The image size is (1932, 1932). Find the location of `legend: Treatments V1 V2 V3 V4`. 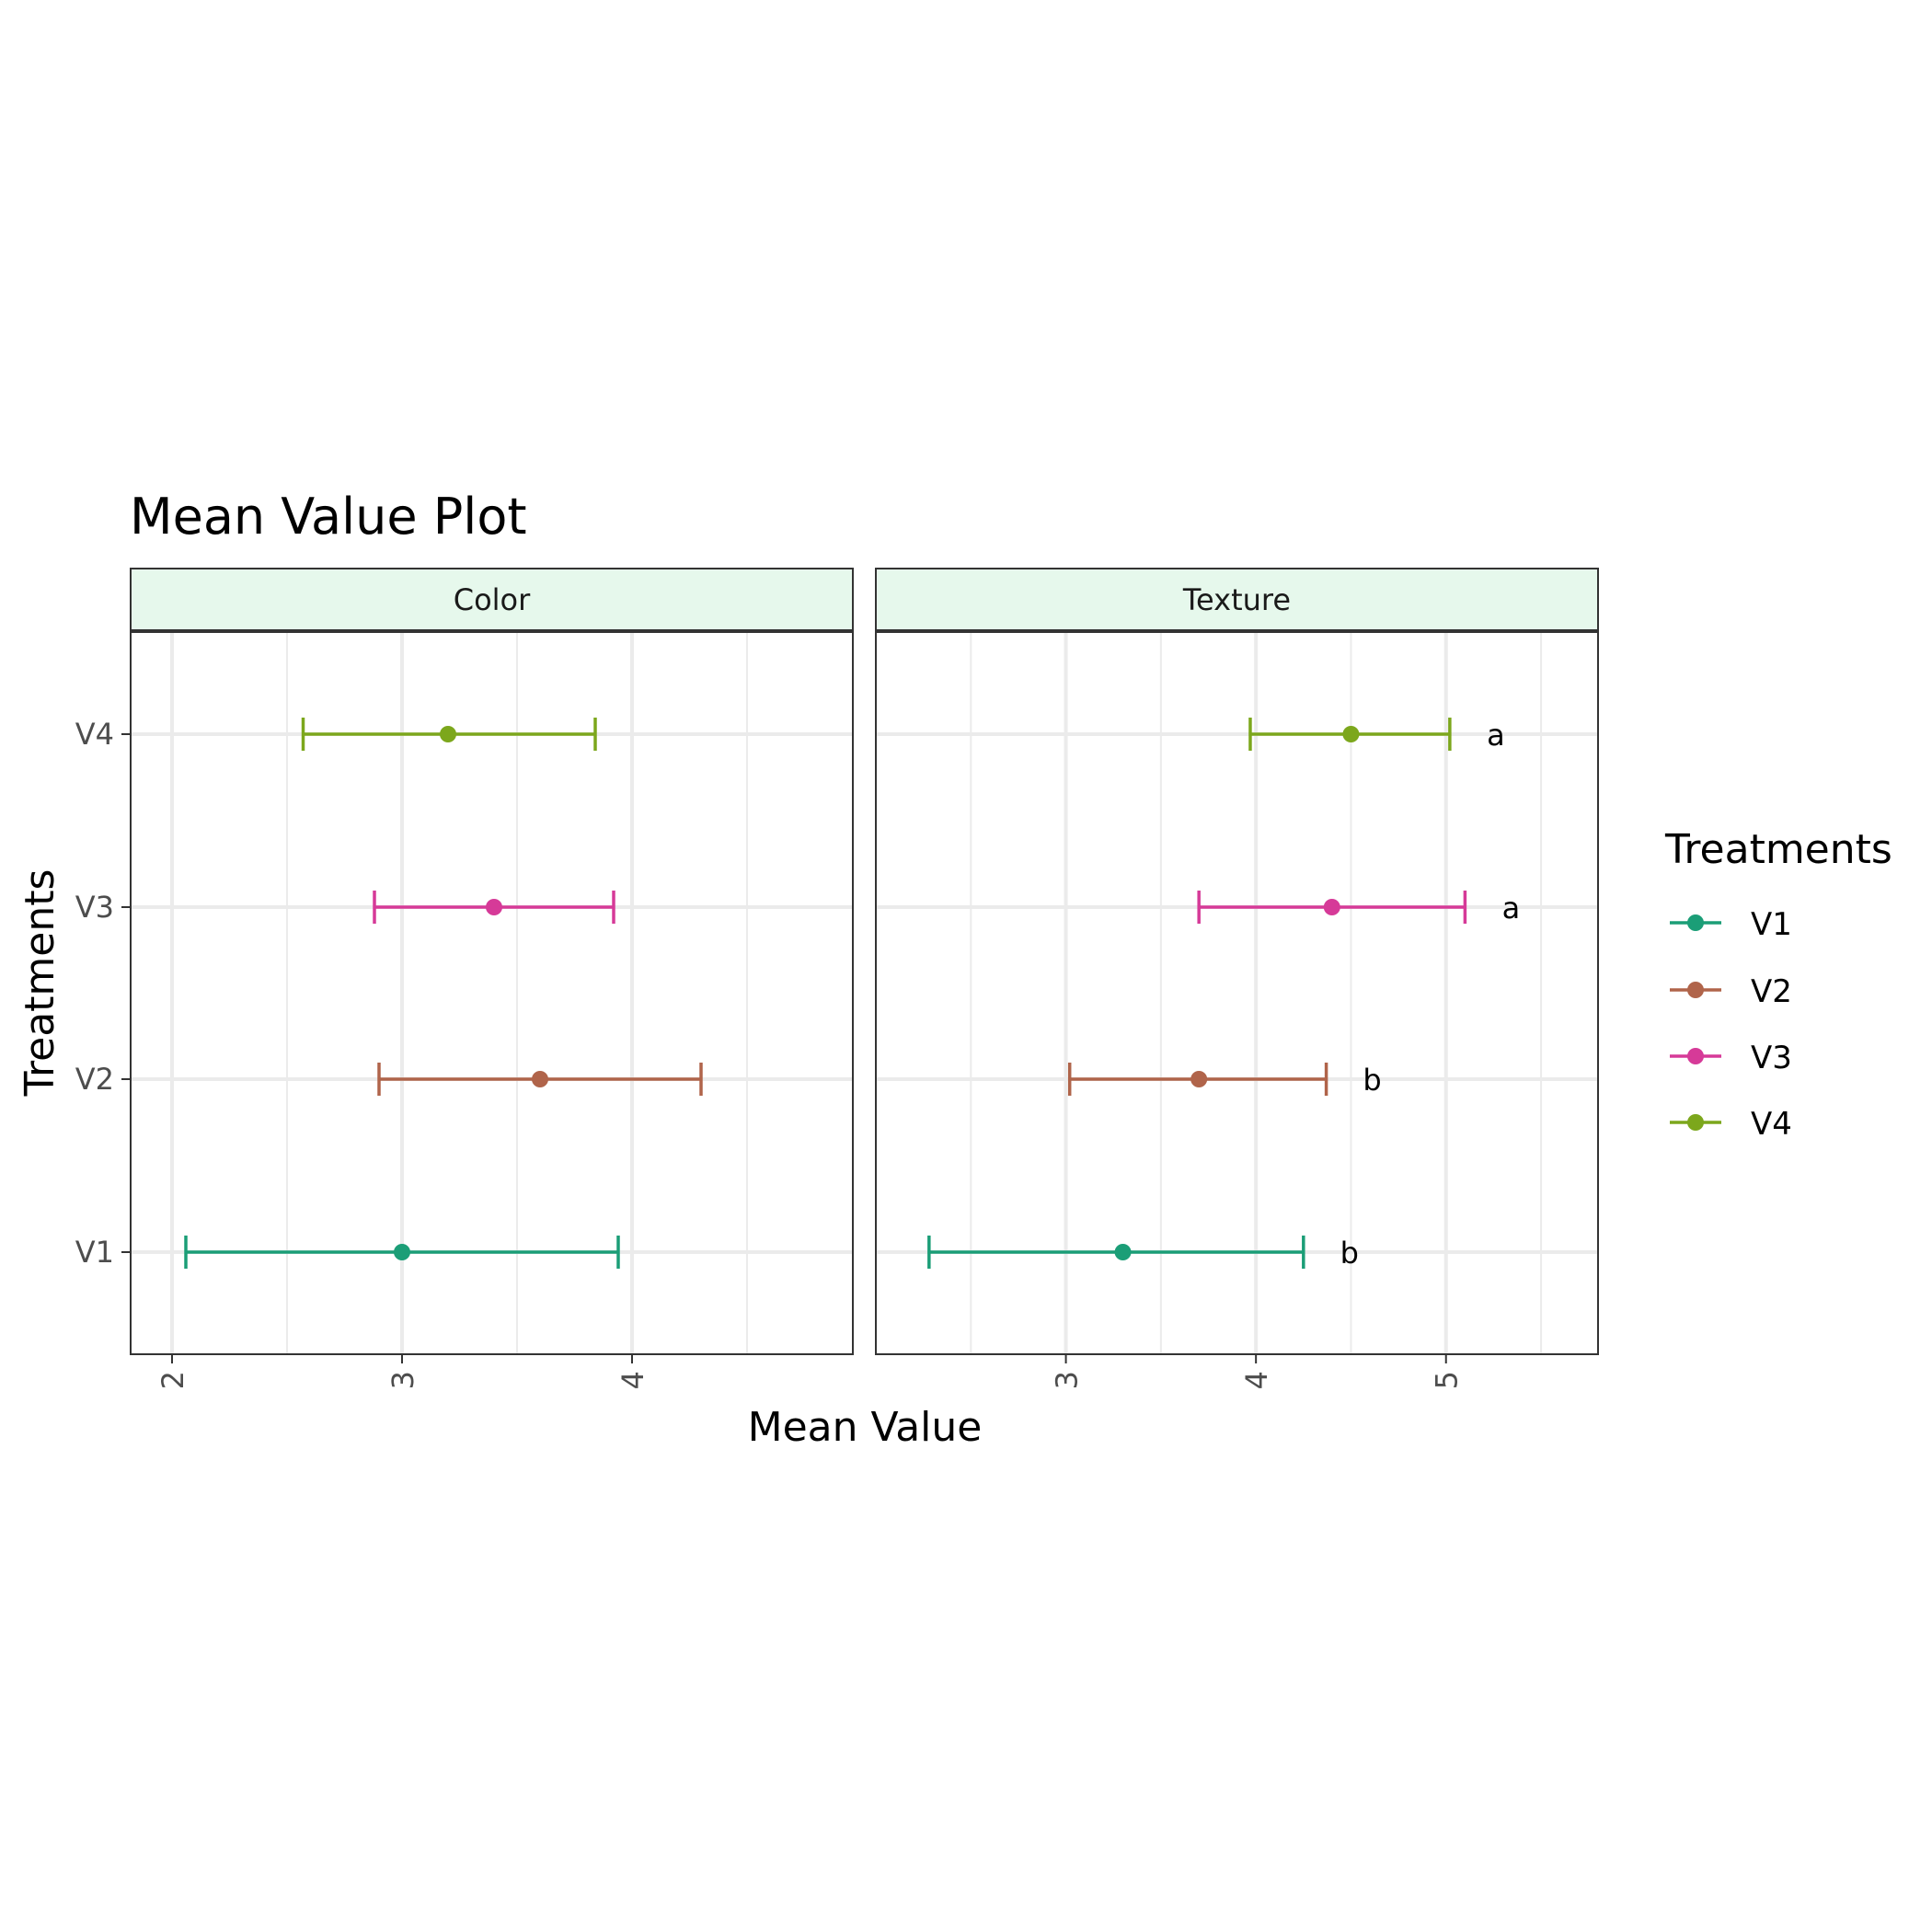

legend: Treatments V1 V2 V3 V4 is located at coordinates (1778, 984).